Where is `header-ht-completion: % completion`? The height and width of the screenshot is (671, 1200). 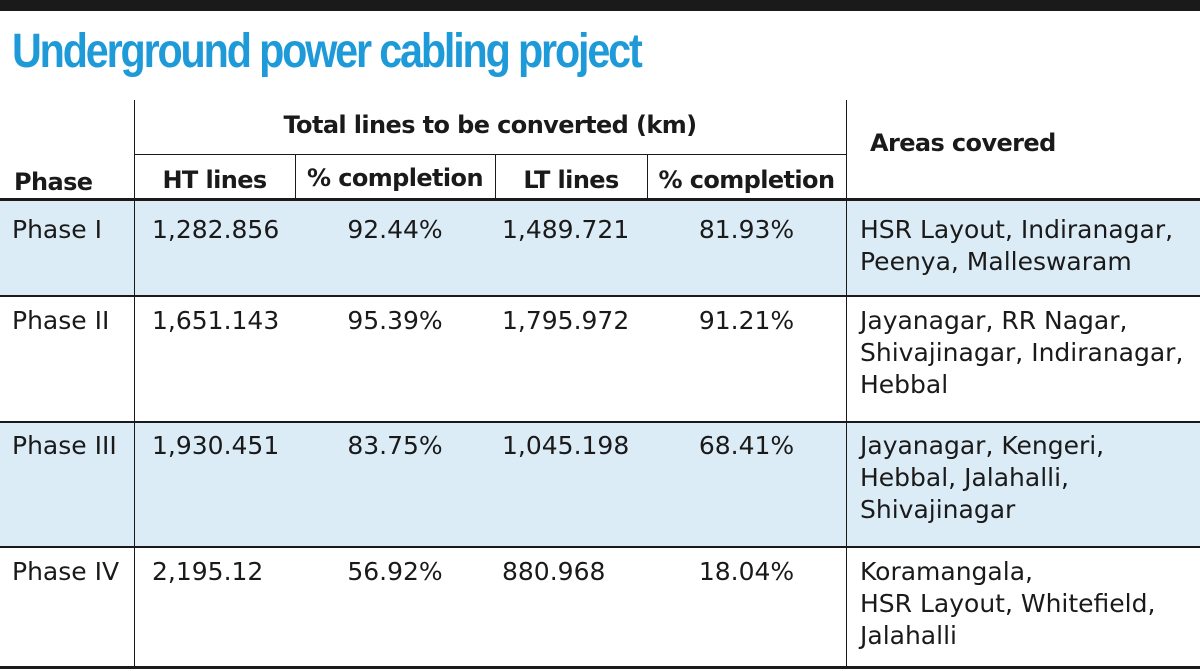
header-ht-completion: % completion is located at coordinates (395, 178).